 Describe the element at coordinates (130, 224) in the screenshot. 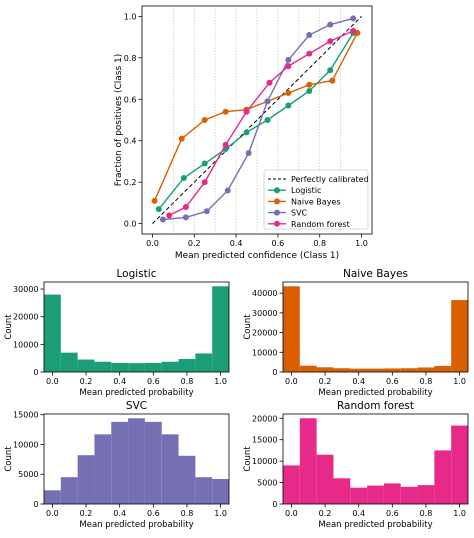

I see `y-tick-label: 0.0` at that location.